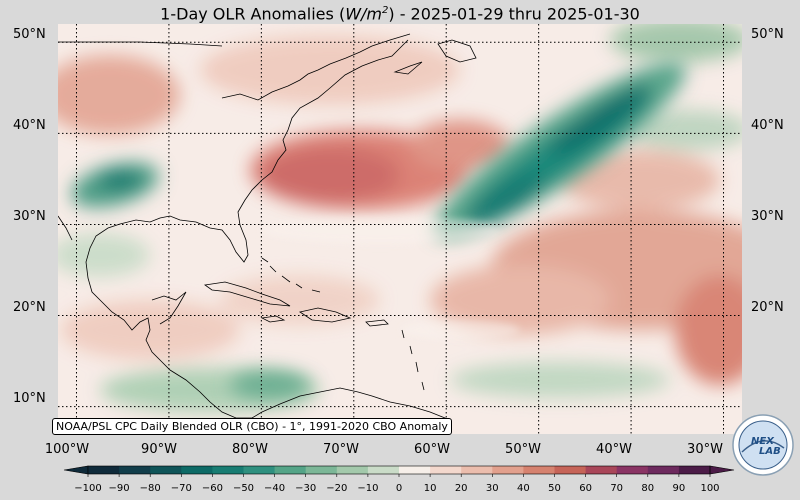 This screenshot has height=500, width=800. Describe the element at coordinates (767, 216) in the screenshot. I see `lat-label-right: 30°N` at that location.